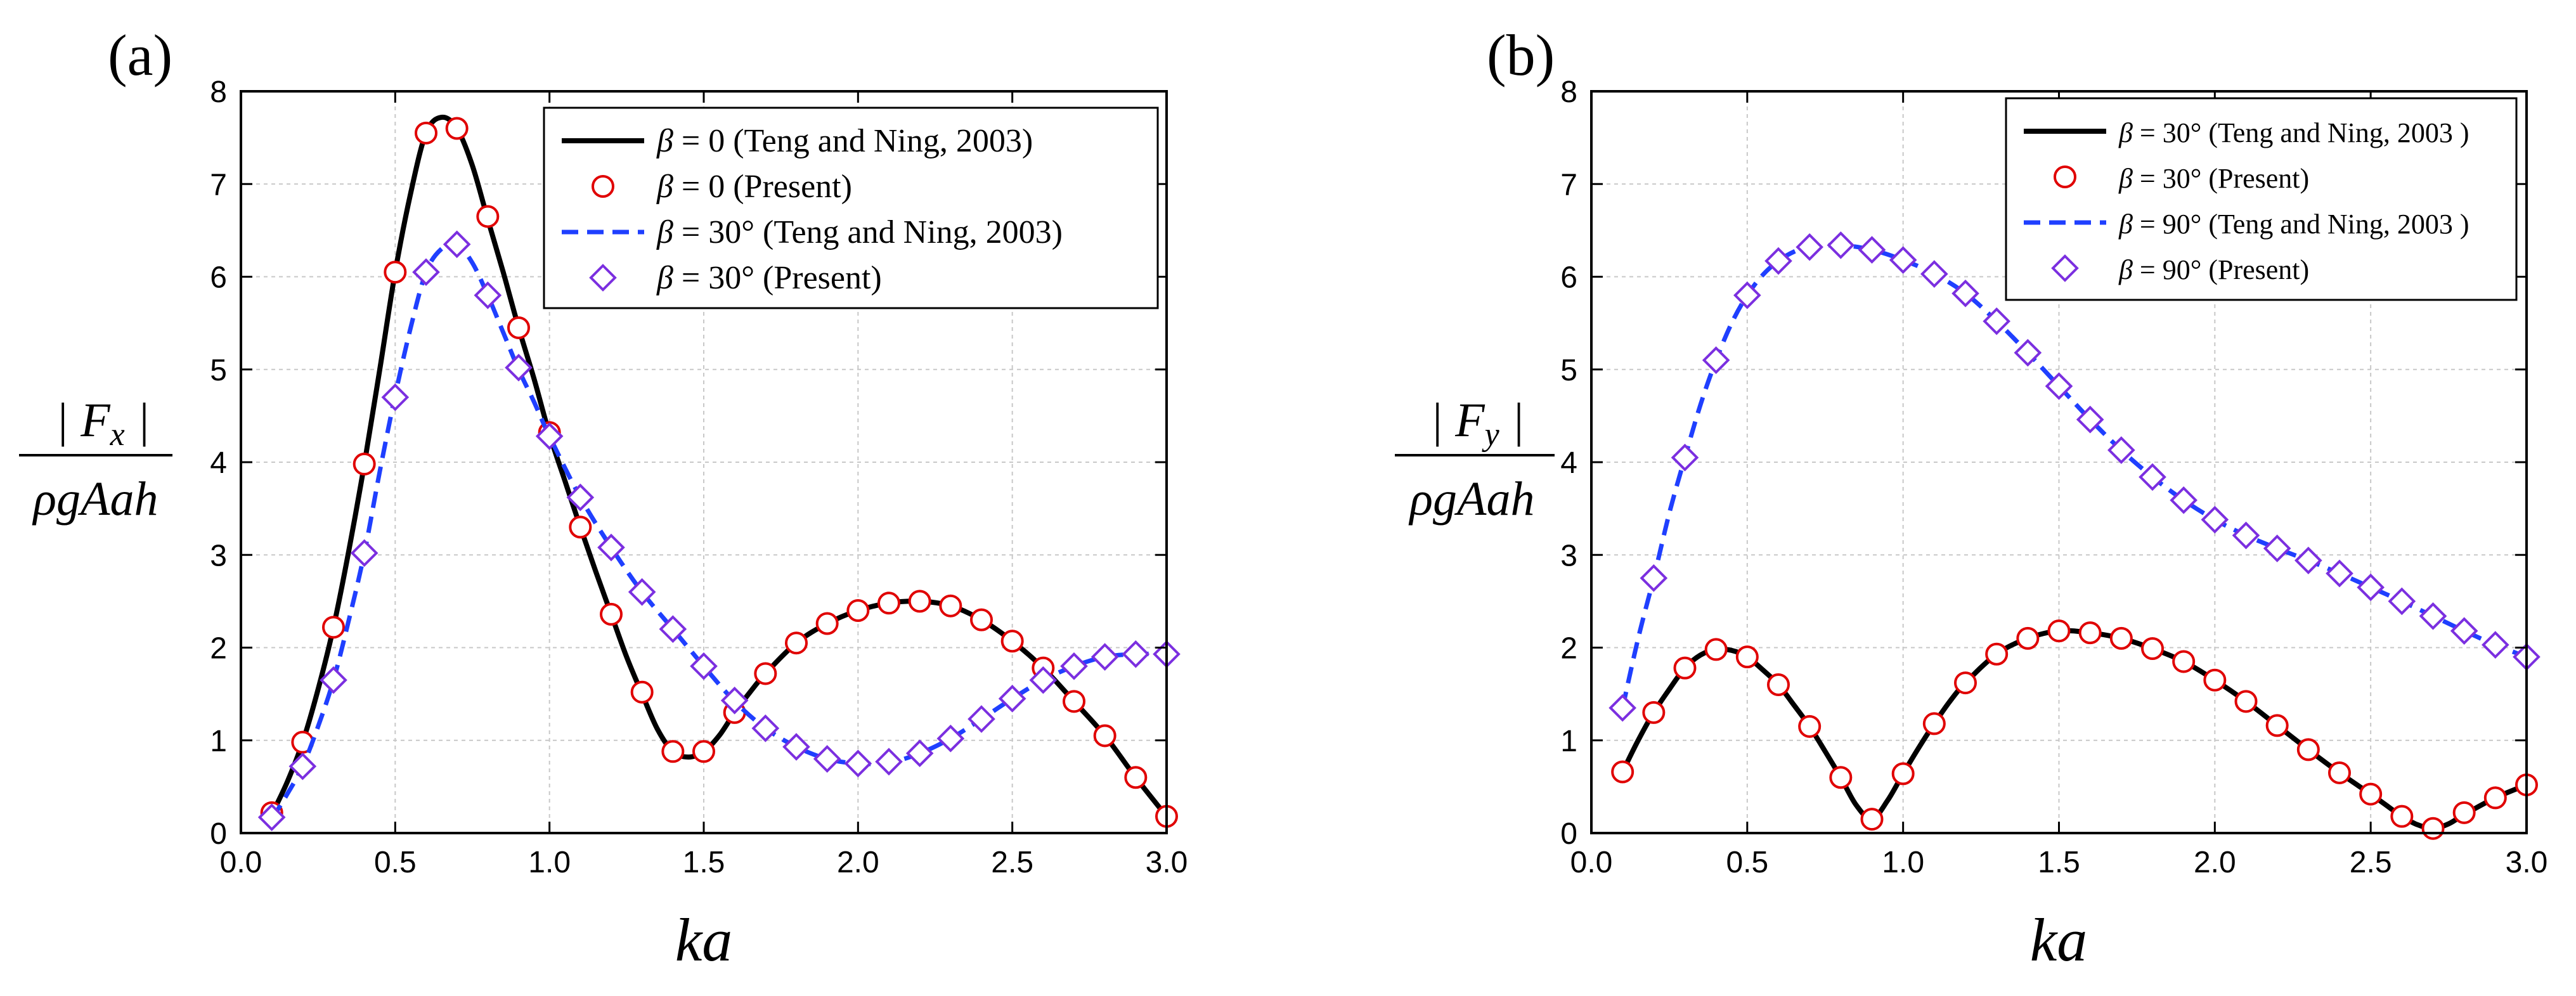  I want to click on x-axis-title-a: ka, so click(704, 940).